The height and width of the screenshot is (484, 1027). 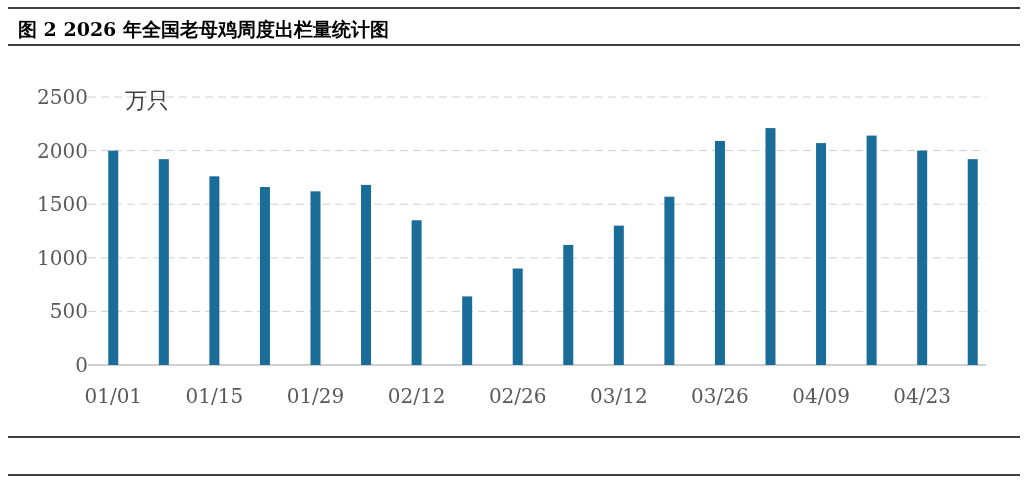 I want to click on x-tick-label: 04/09, so click(x=821, y=396).